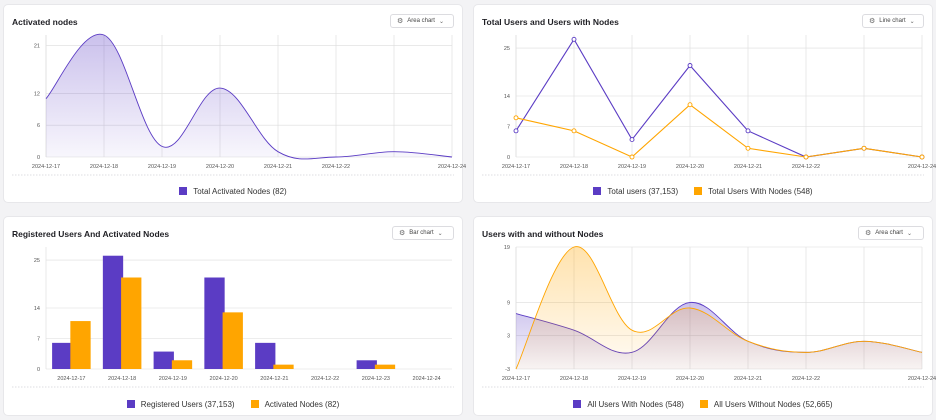 The height and width of the screenshot is (420, 936). Describe the element at coordinates (508, 337) in the screenshot. I see `y-tick-label: 3` at that location.